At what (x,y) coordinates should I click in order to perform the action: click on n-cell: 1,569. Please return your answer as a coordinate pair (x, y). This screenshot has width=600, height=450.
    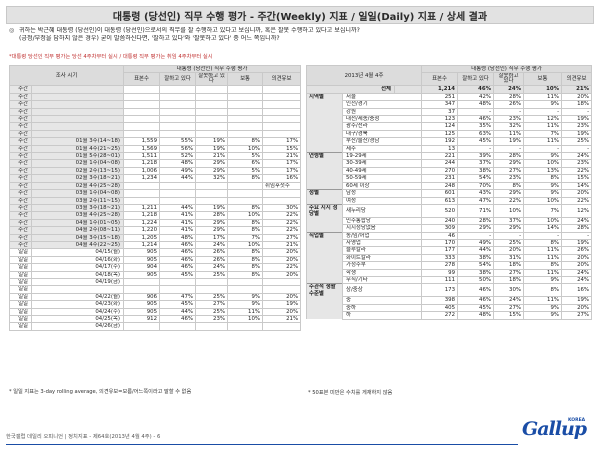
    Looking at the image, I should click on (142, 149).